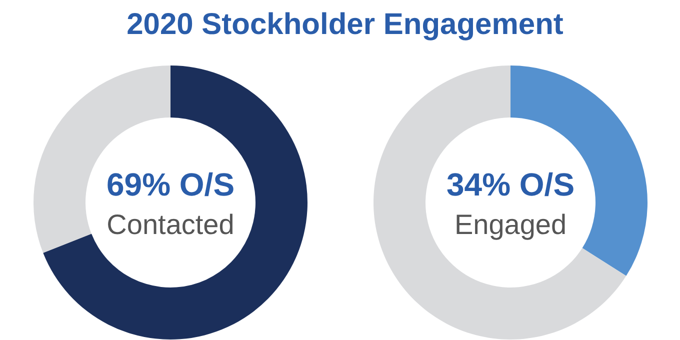  What do you see at coordinates (345, 25) in the screenshot?
I see `chart-title: 2020 Stockholder Engagement` at bounding box center [345, 25].